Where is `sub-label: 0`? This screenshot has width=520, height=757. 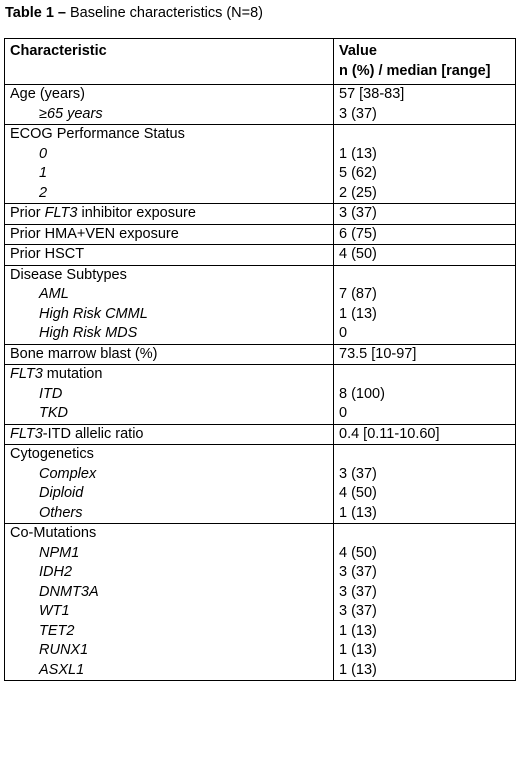 sub-label: 0 is located at coordinates (43, 153).